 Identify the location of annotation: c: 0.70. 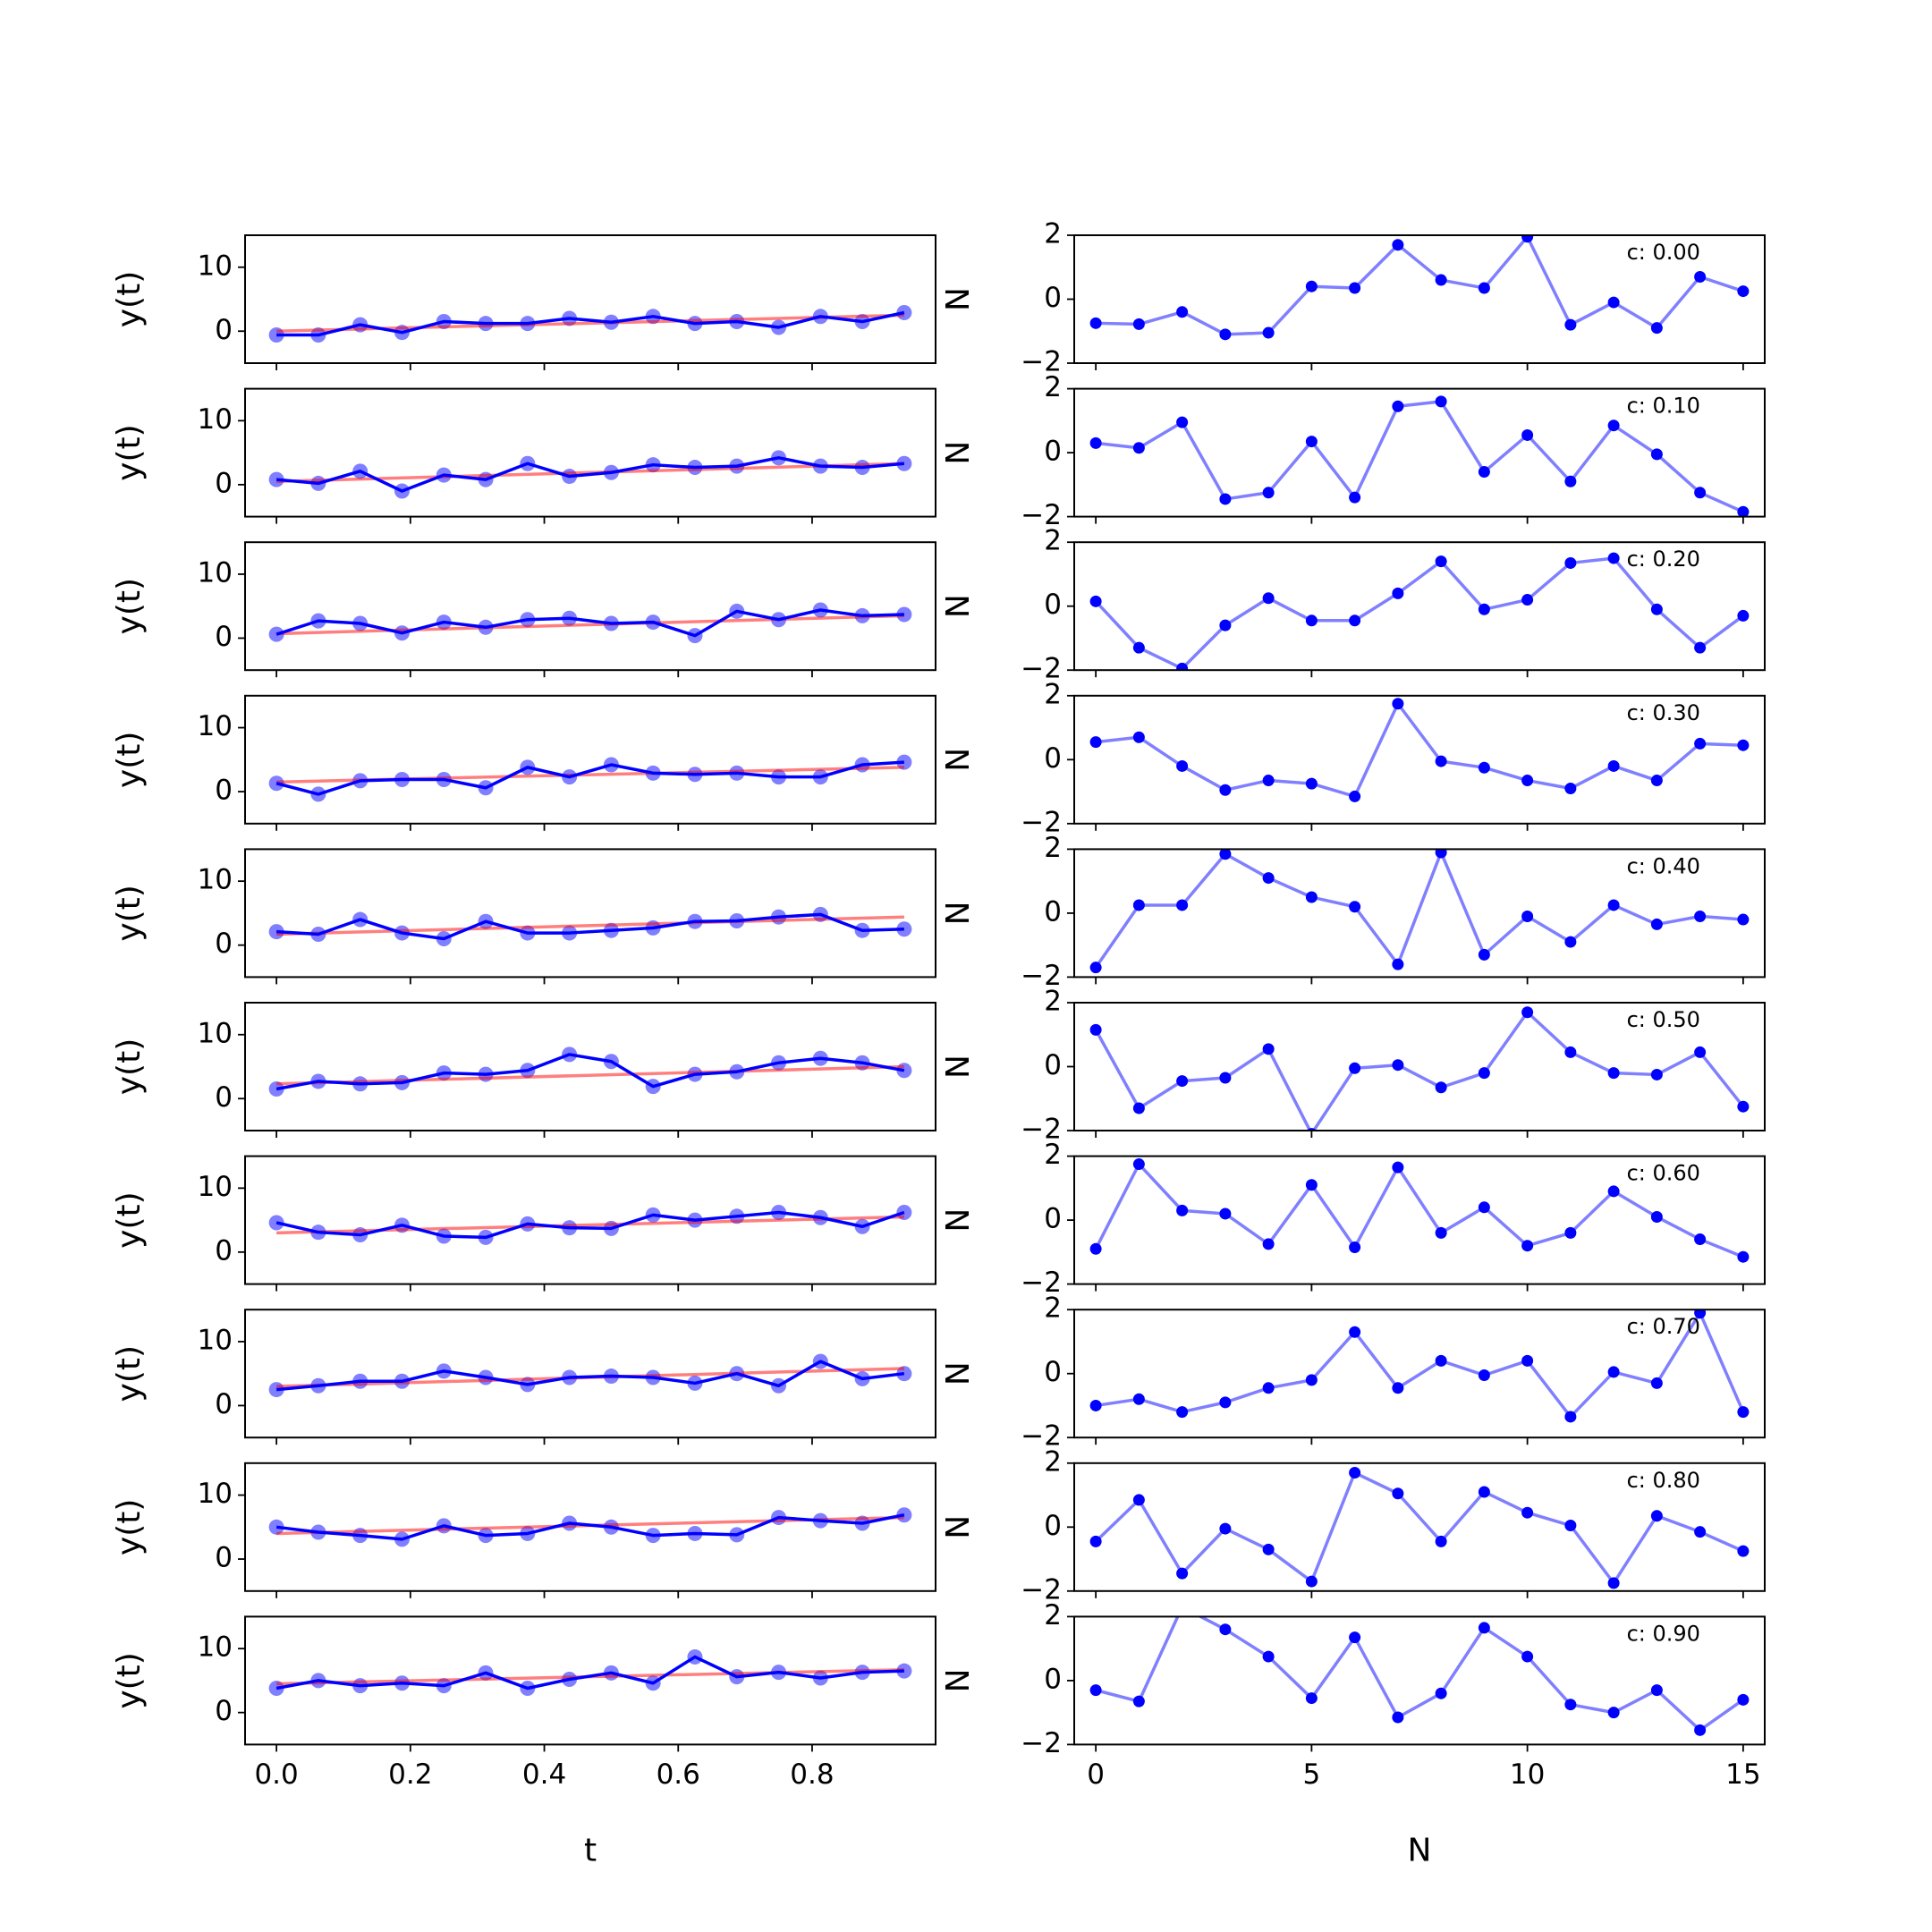
(1663, 1326).